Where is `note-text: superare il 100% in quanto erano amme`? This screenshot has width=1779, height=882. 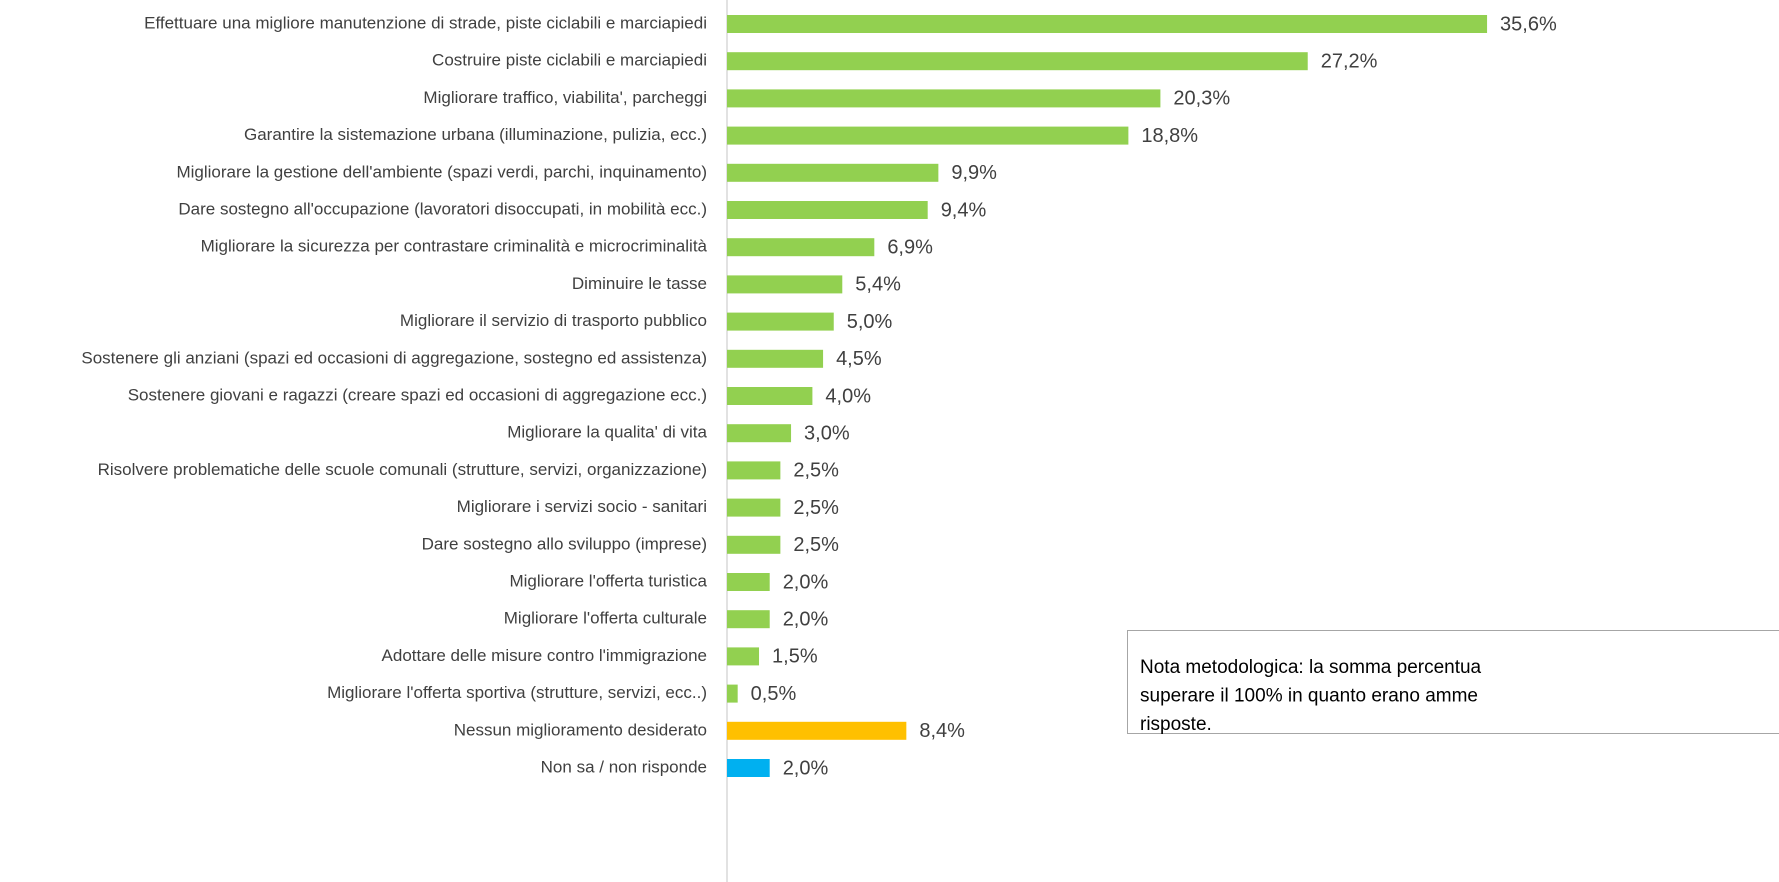 note-text: superare il 100% in quanto erano amme is located at coordinates (1309, 696).